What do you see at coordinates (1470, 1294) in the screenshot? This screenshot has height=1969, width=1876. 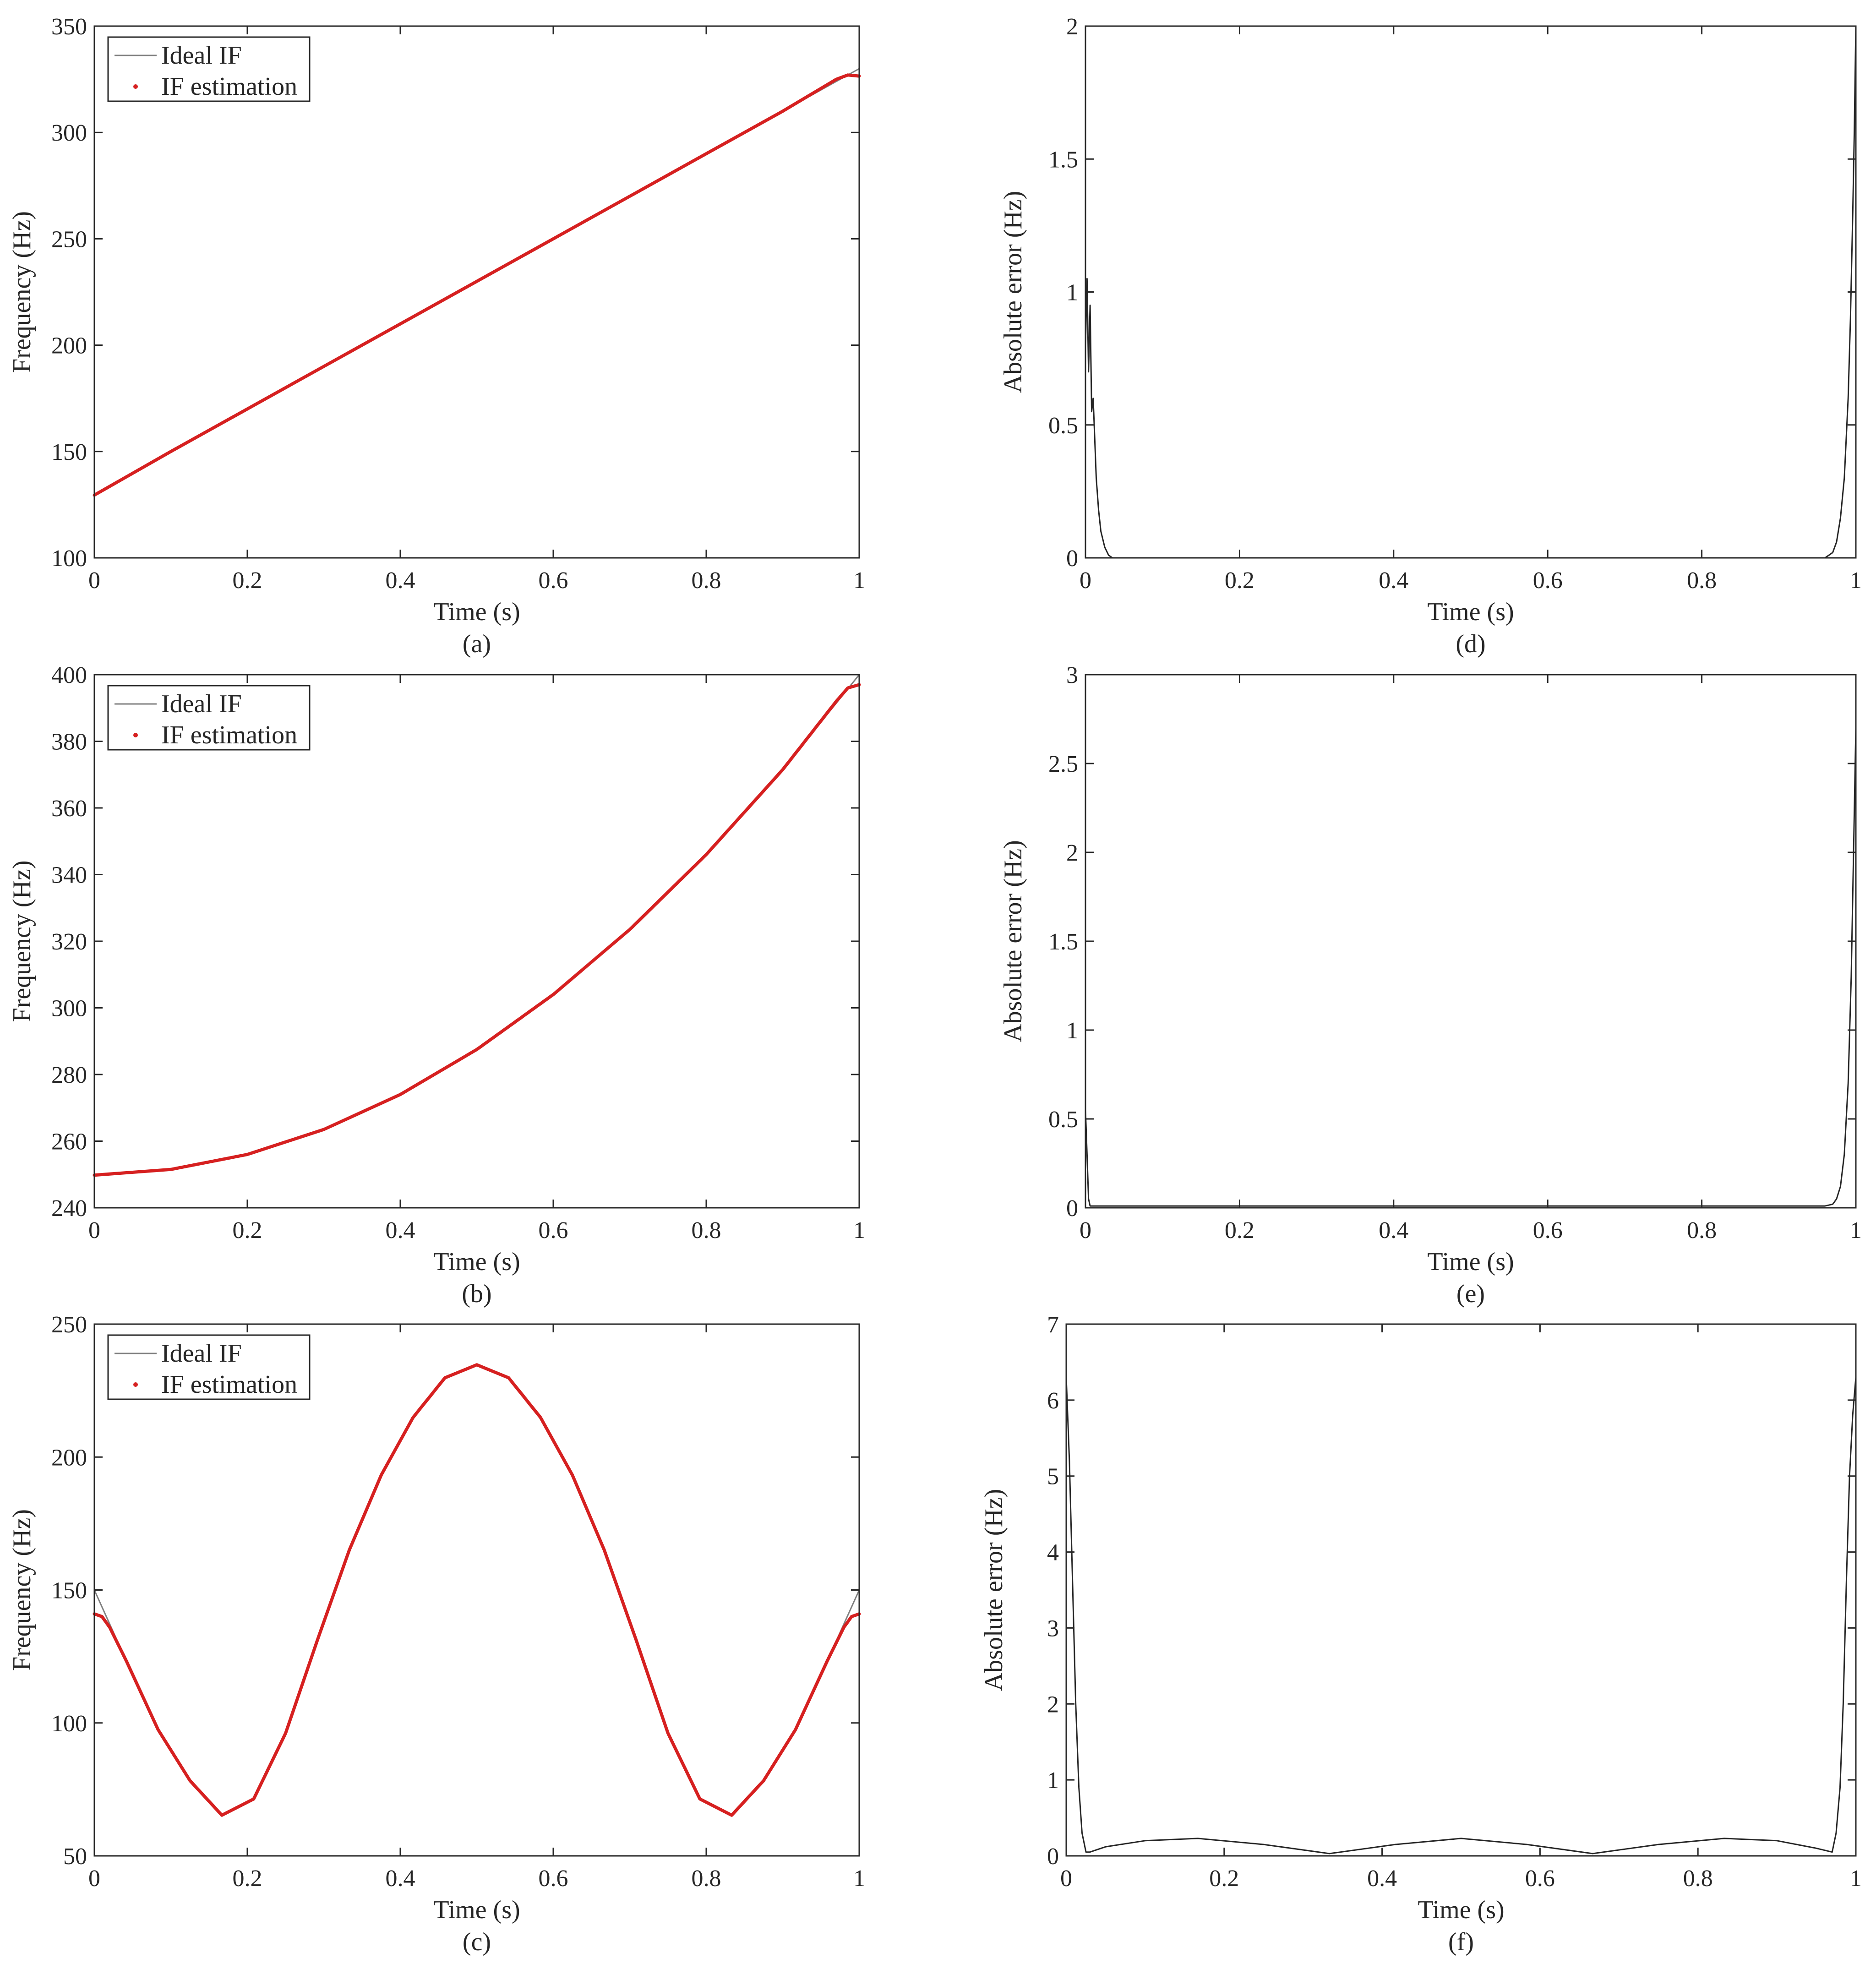 I see `panel-caption: (e)` at bounding box center [1470, 1294].